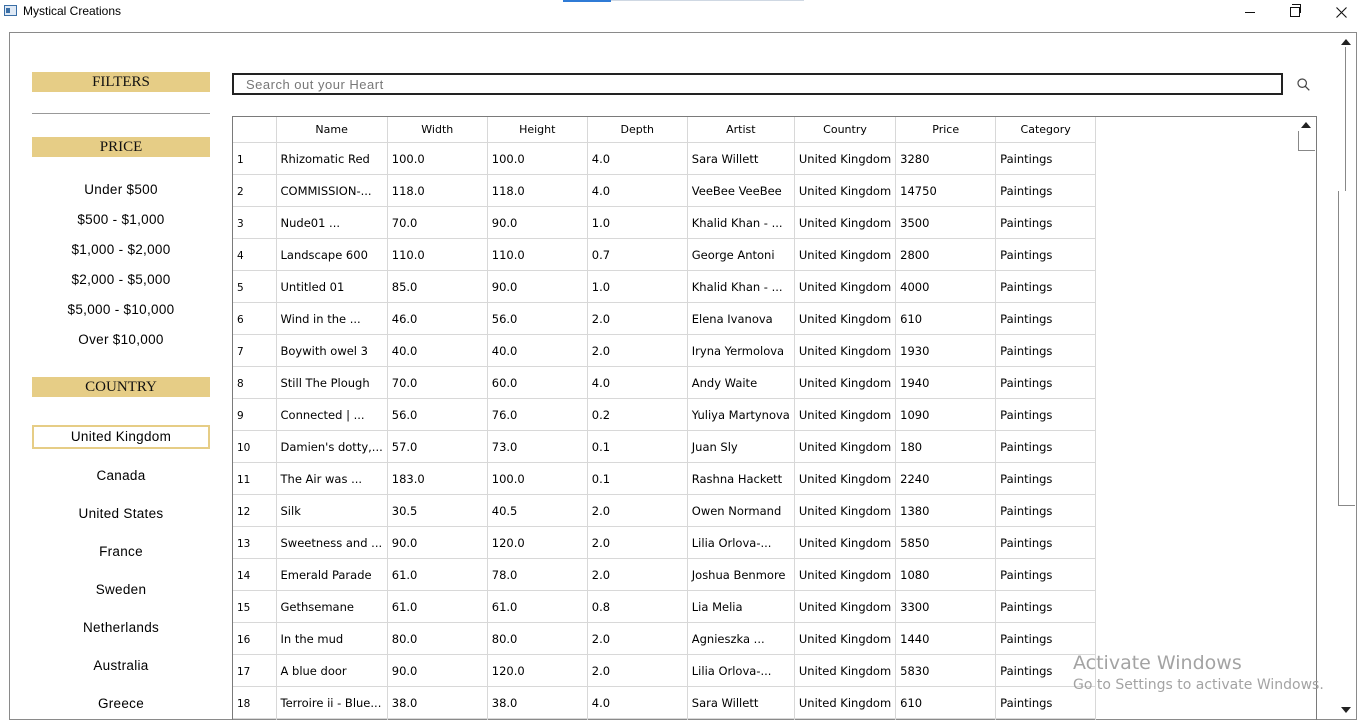 This screenshot has width=1366, height=727. I want to click on country-option-canada: Canada, so click(121, 475).